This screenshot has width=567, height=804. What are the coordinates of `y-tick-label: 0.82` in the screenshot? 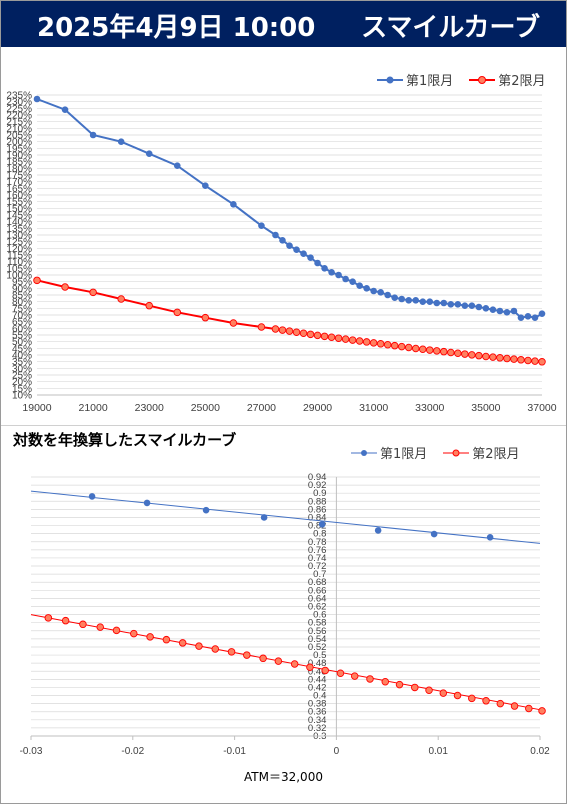 It's located at (317, 526).